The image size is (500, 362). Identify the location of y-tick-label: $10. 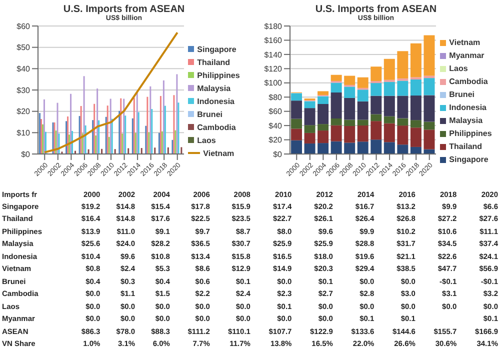
(23, 133).